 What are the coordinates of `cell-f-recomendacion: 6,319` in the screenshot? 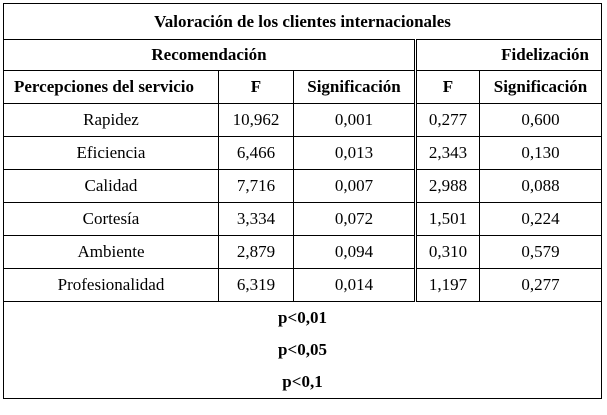 It's located at (256, 285).